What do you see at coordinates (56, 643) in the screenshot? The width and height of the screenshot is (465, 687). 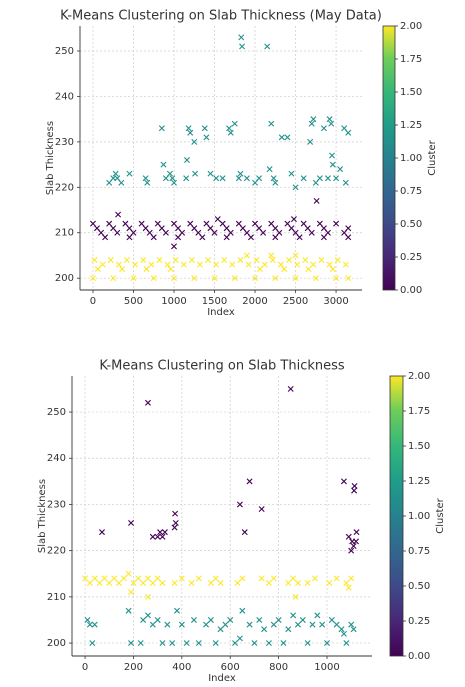 I see `y-tick-label: 200` at bounding box center [56, 643].